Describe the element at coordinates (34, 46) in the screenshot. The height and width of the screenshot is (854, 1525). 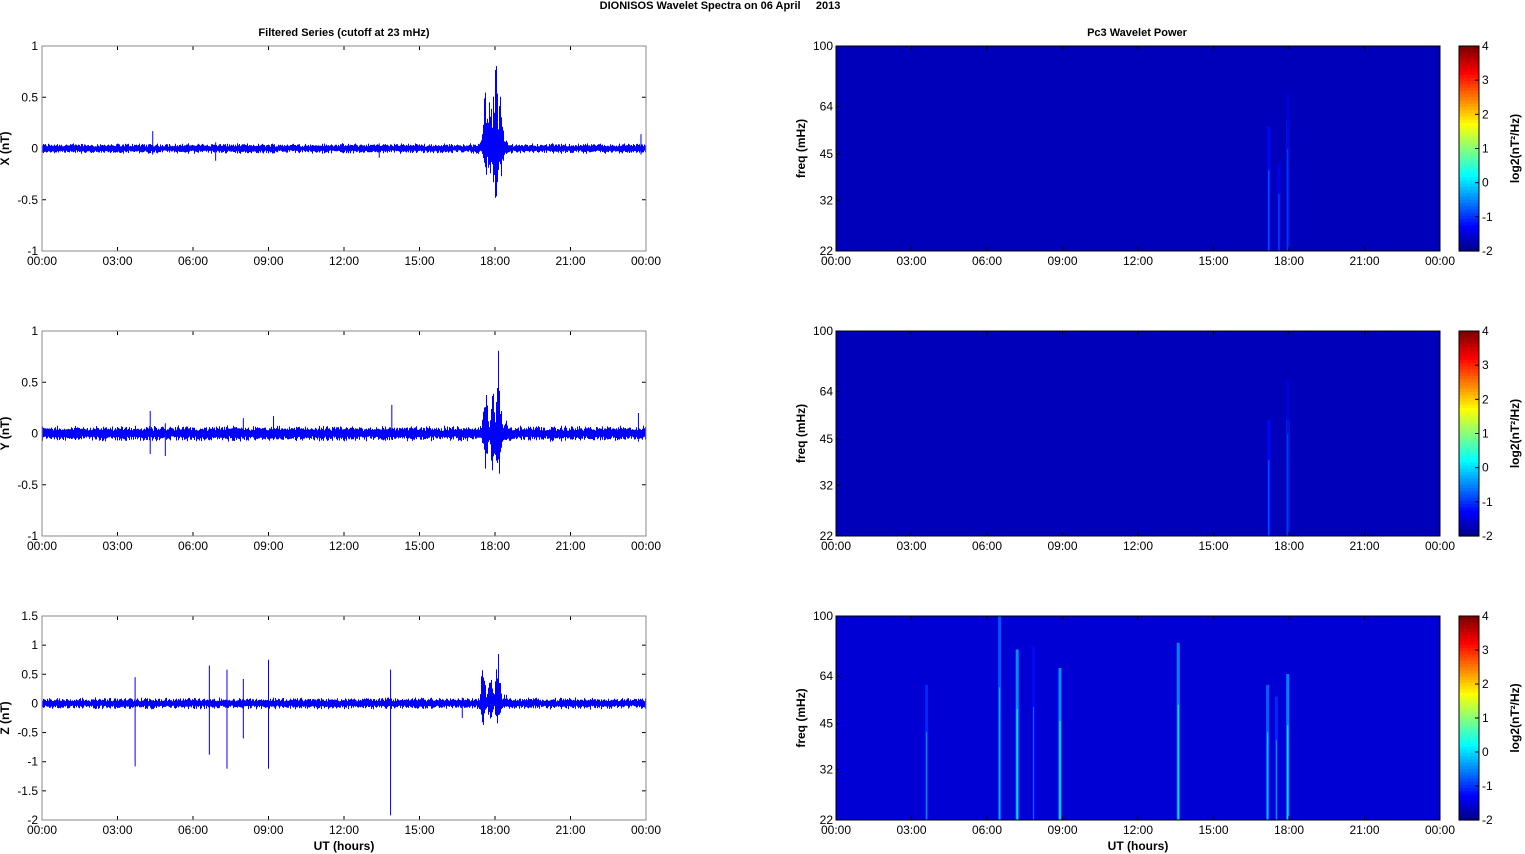
I see `y-tick-label: 1` at that location.